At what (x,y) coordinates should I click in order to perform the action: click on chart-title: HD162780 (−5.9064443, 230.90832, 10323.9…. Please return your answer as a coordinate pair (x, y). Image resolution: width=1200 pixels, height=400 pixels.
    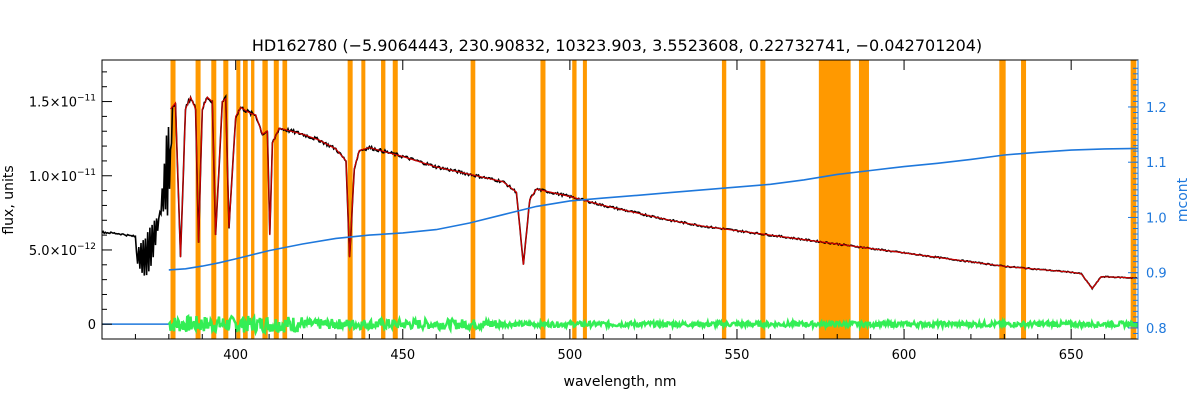
    Looking at the image, I should click on (617, 45).